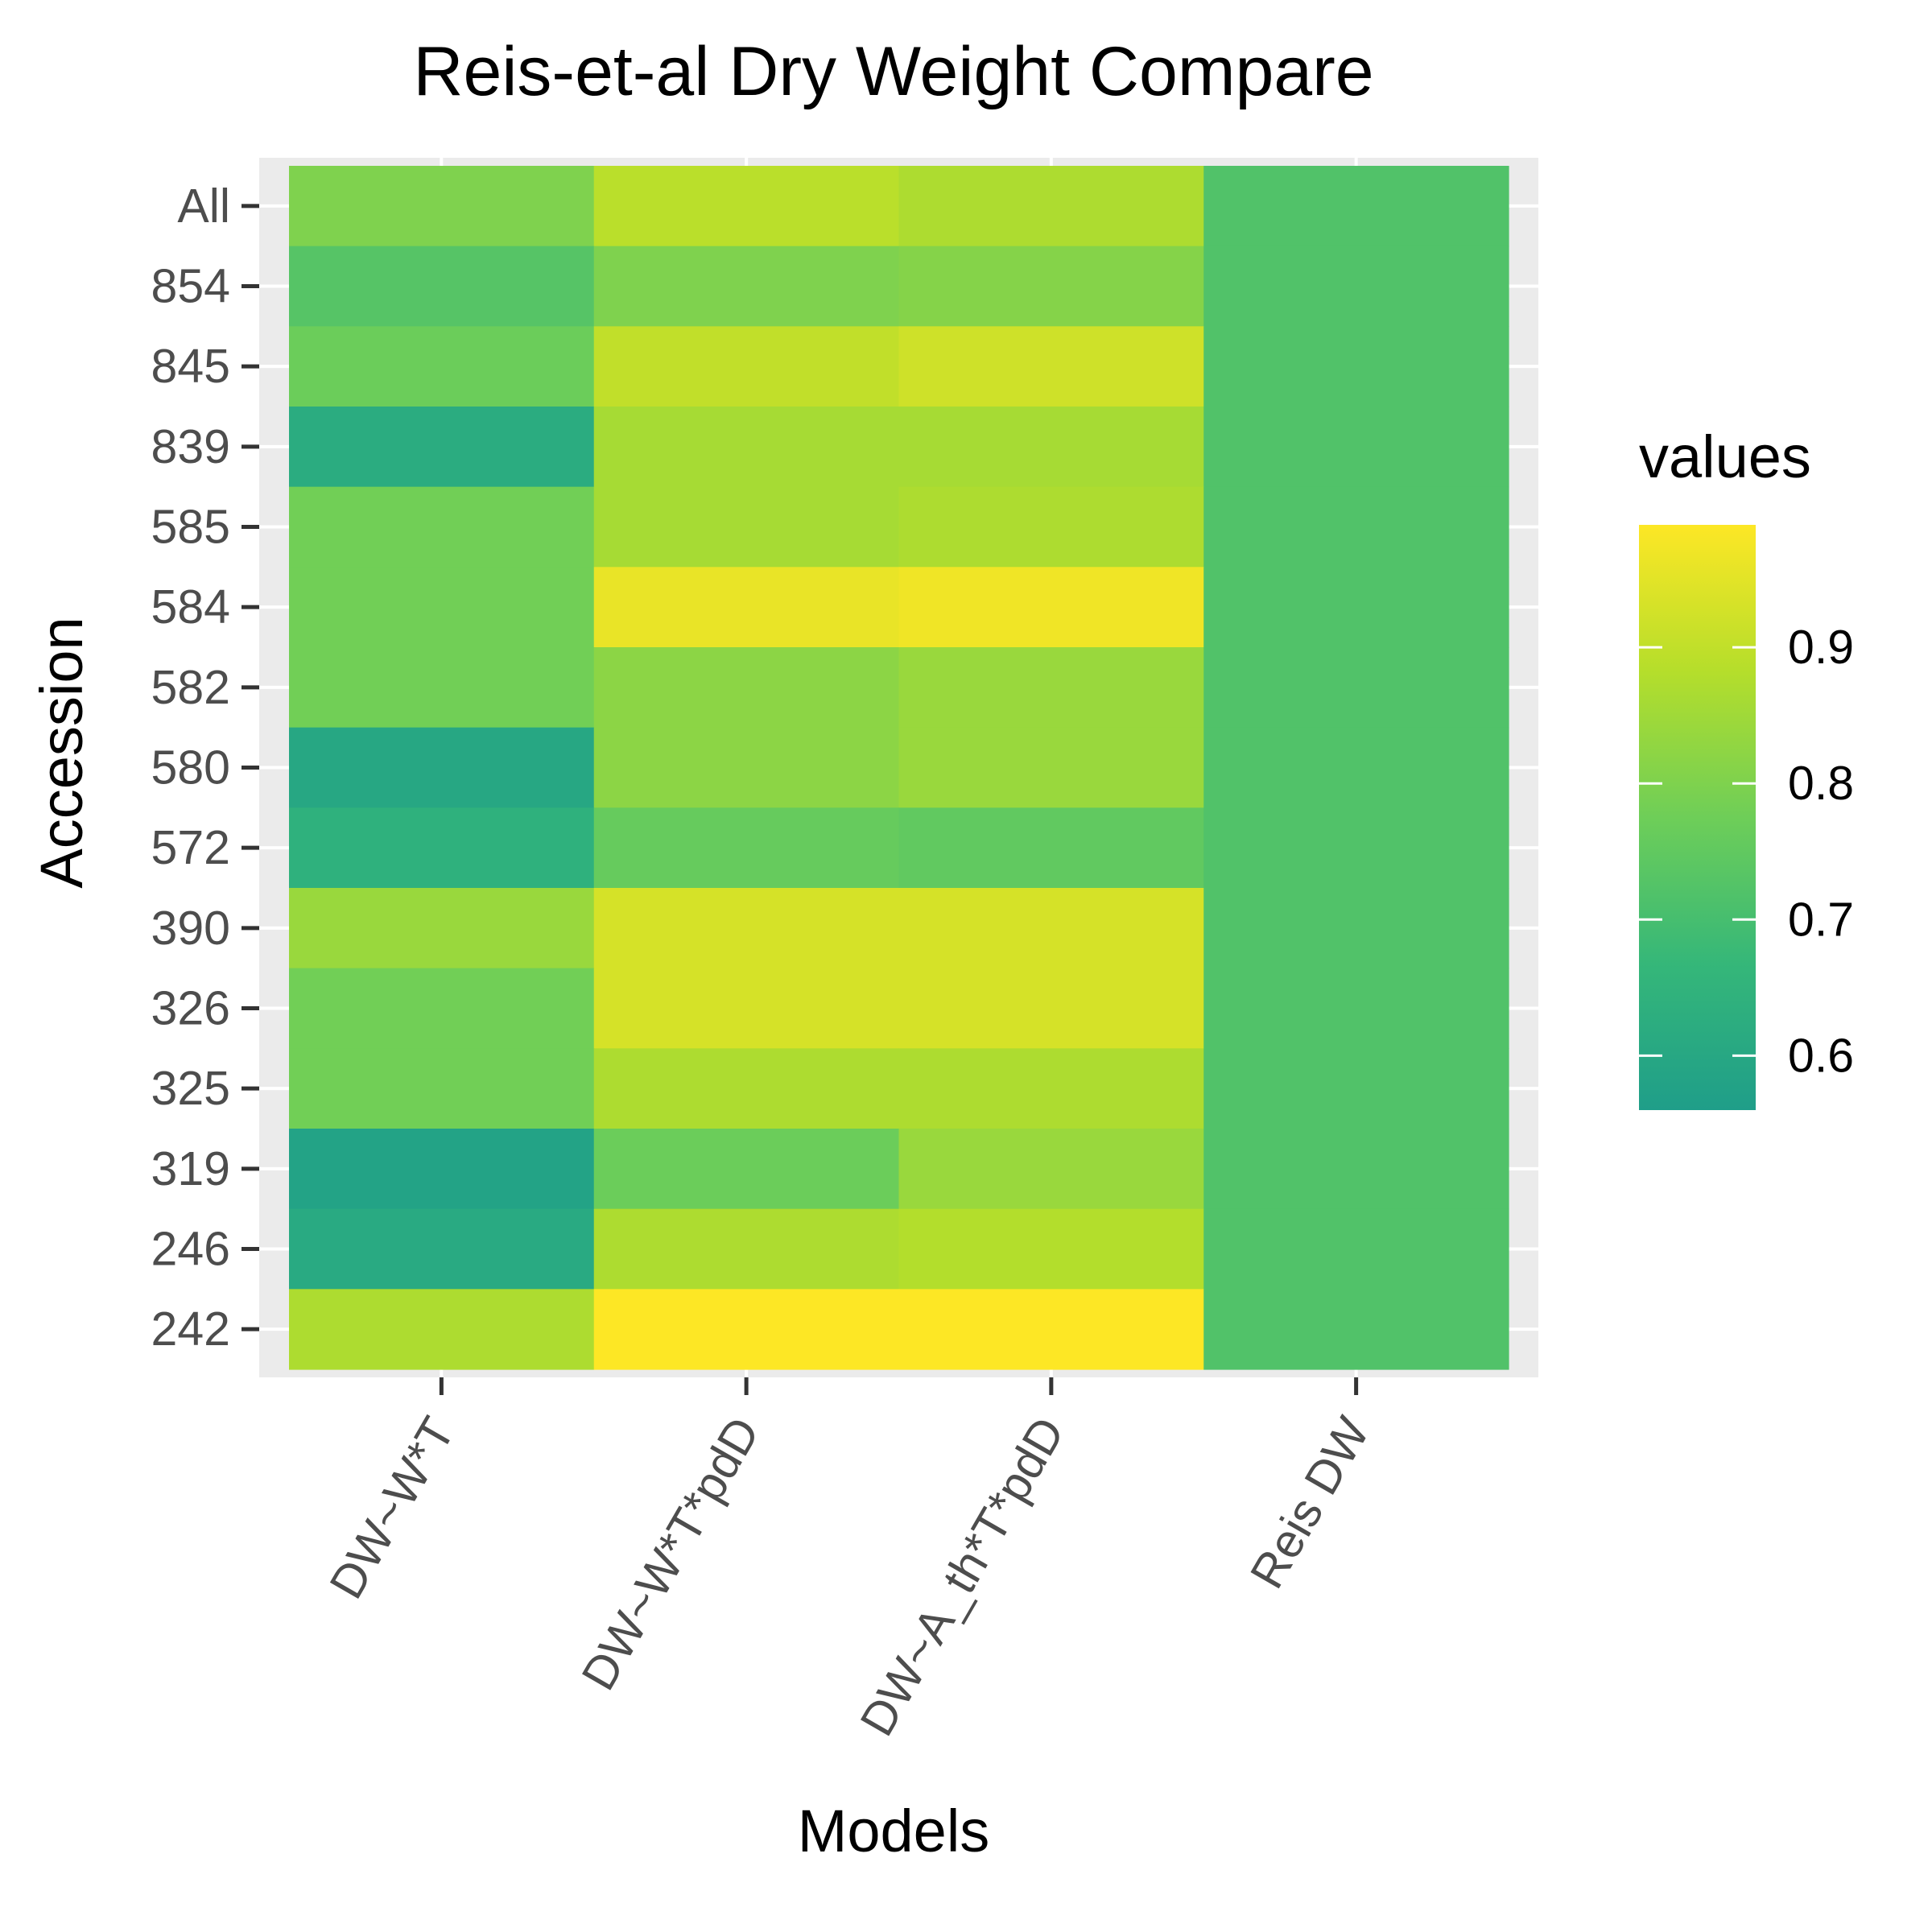 The width and height of the screenshot is (1932, 1932). Describe the element at coordinates (1821, 783) in the screenshot. I see `legend-tick-label: 0.8` at that location.